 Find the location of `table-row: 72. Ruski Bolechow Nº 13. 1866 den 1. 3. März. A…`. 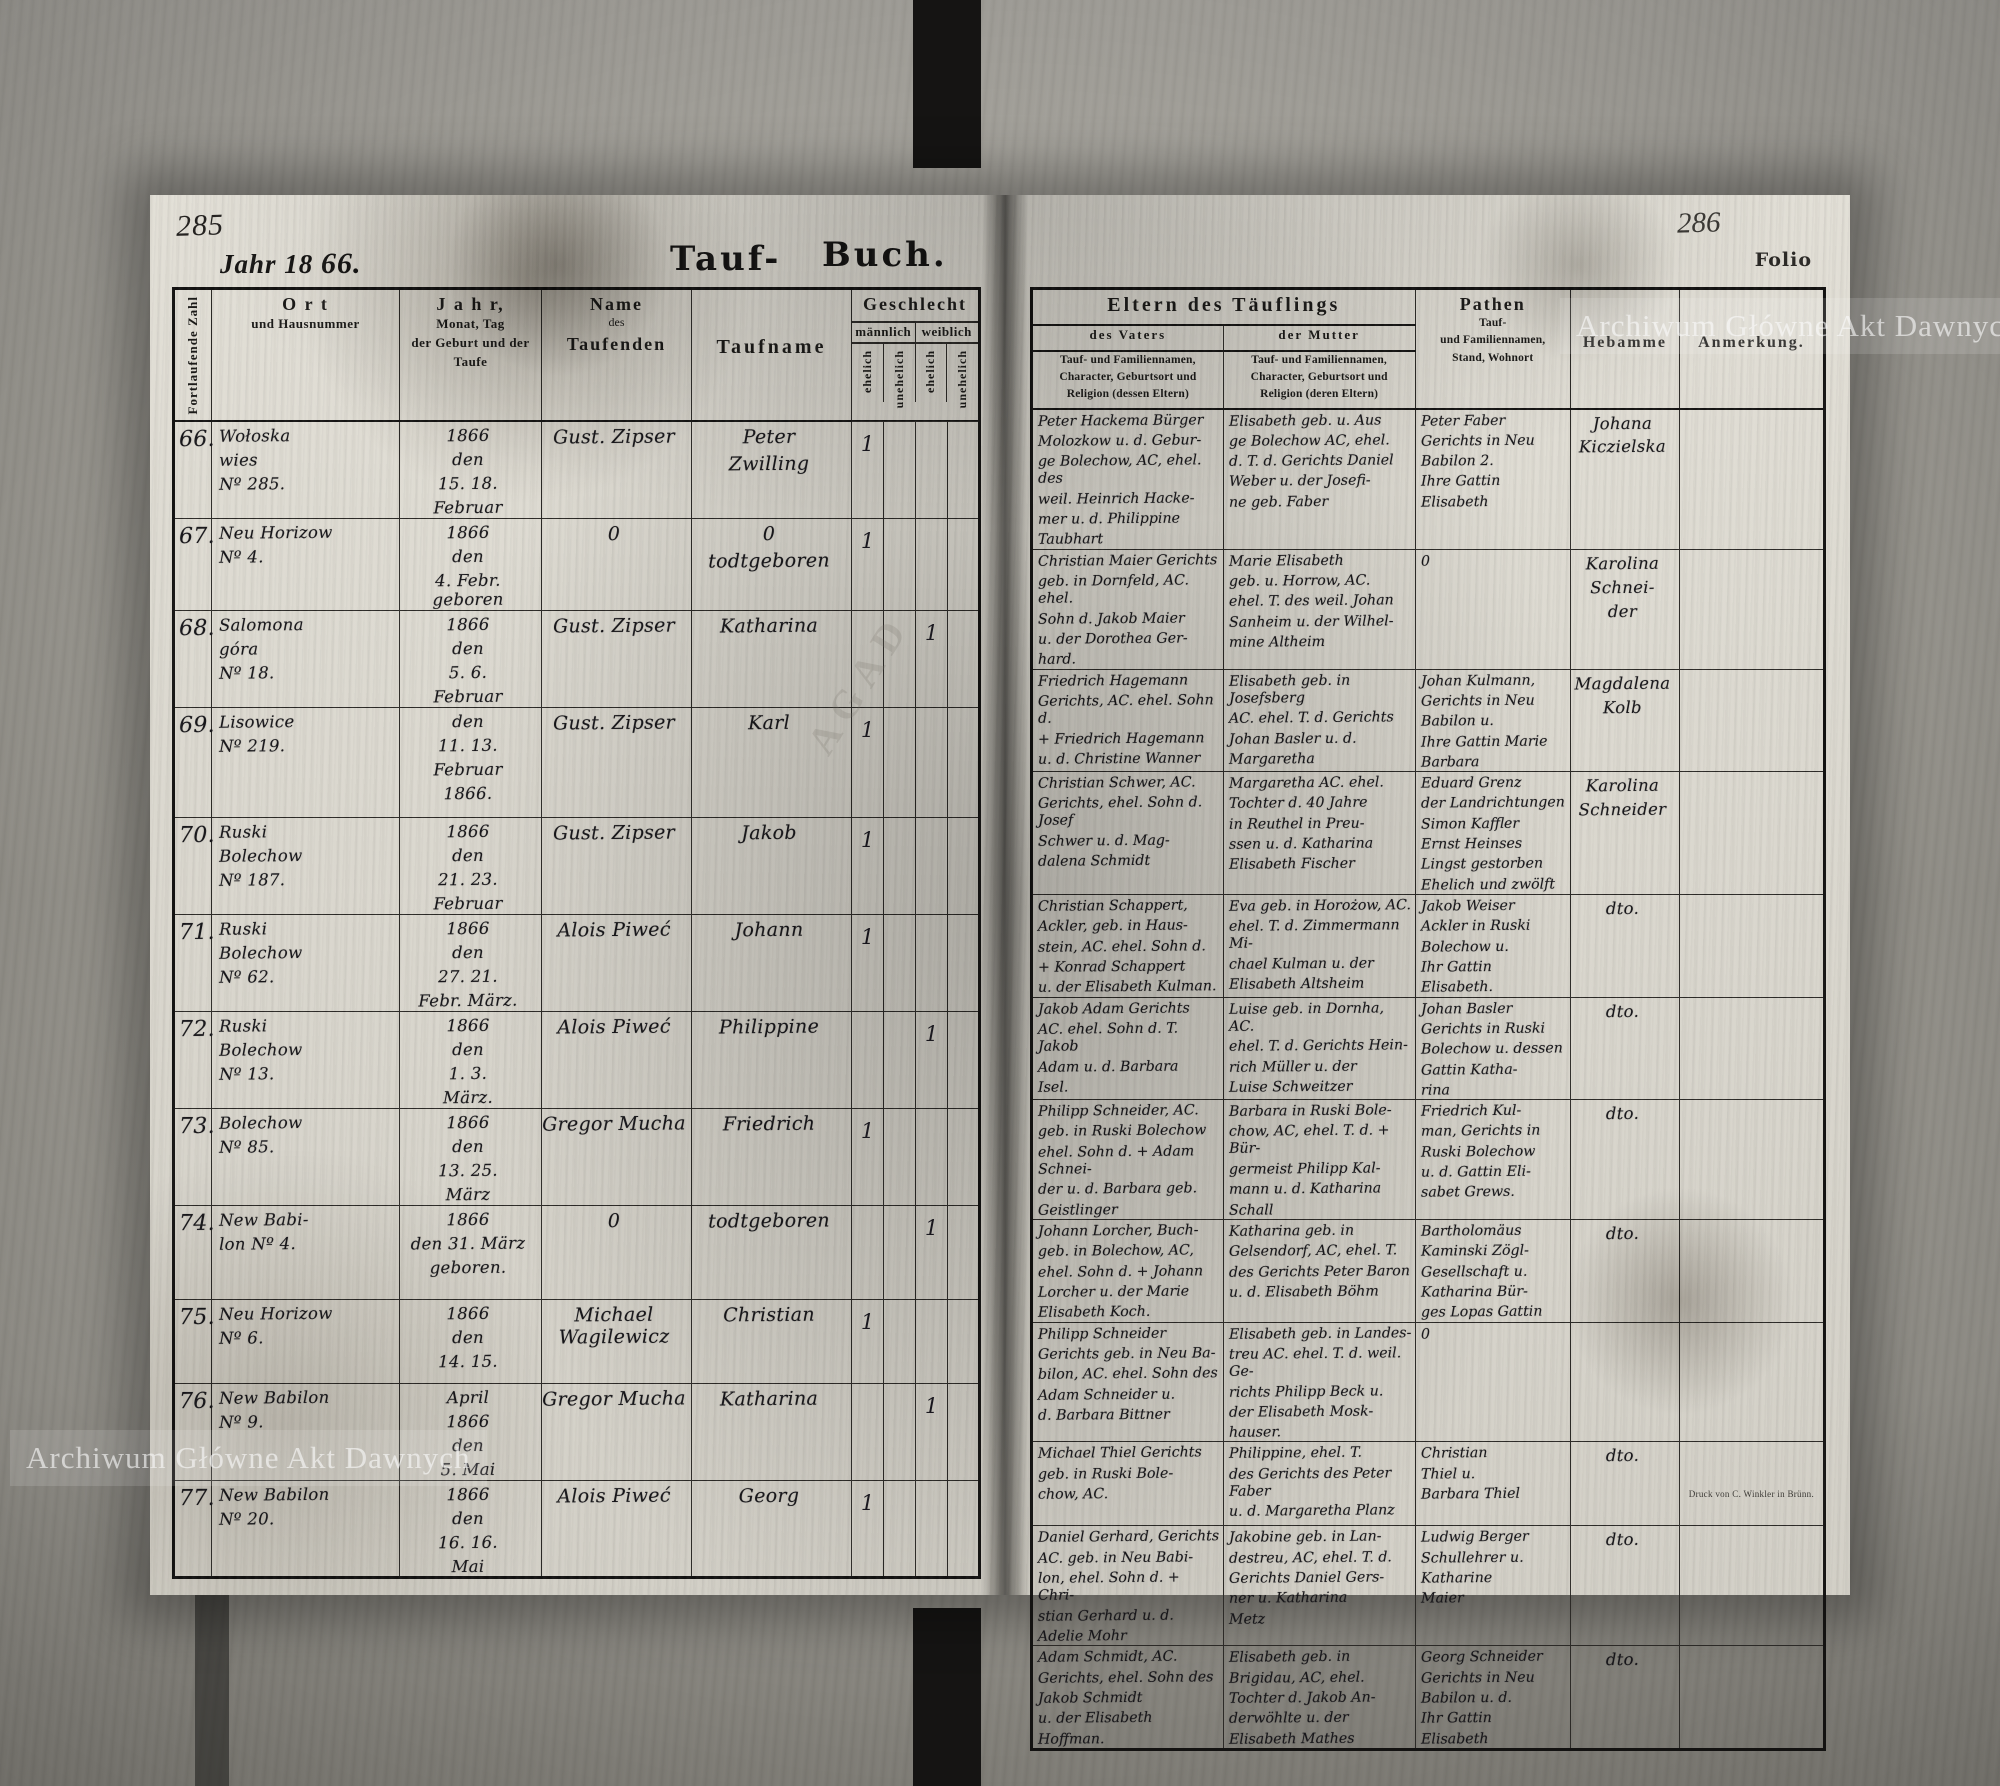

table-row: 72. Ruski Bolechow Nº 13. 1866 den 1. 3. März. A… is located at coordinates (576, 1059).